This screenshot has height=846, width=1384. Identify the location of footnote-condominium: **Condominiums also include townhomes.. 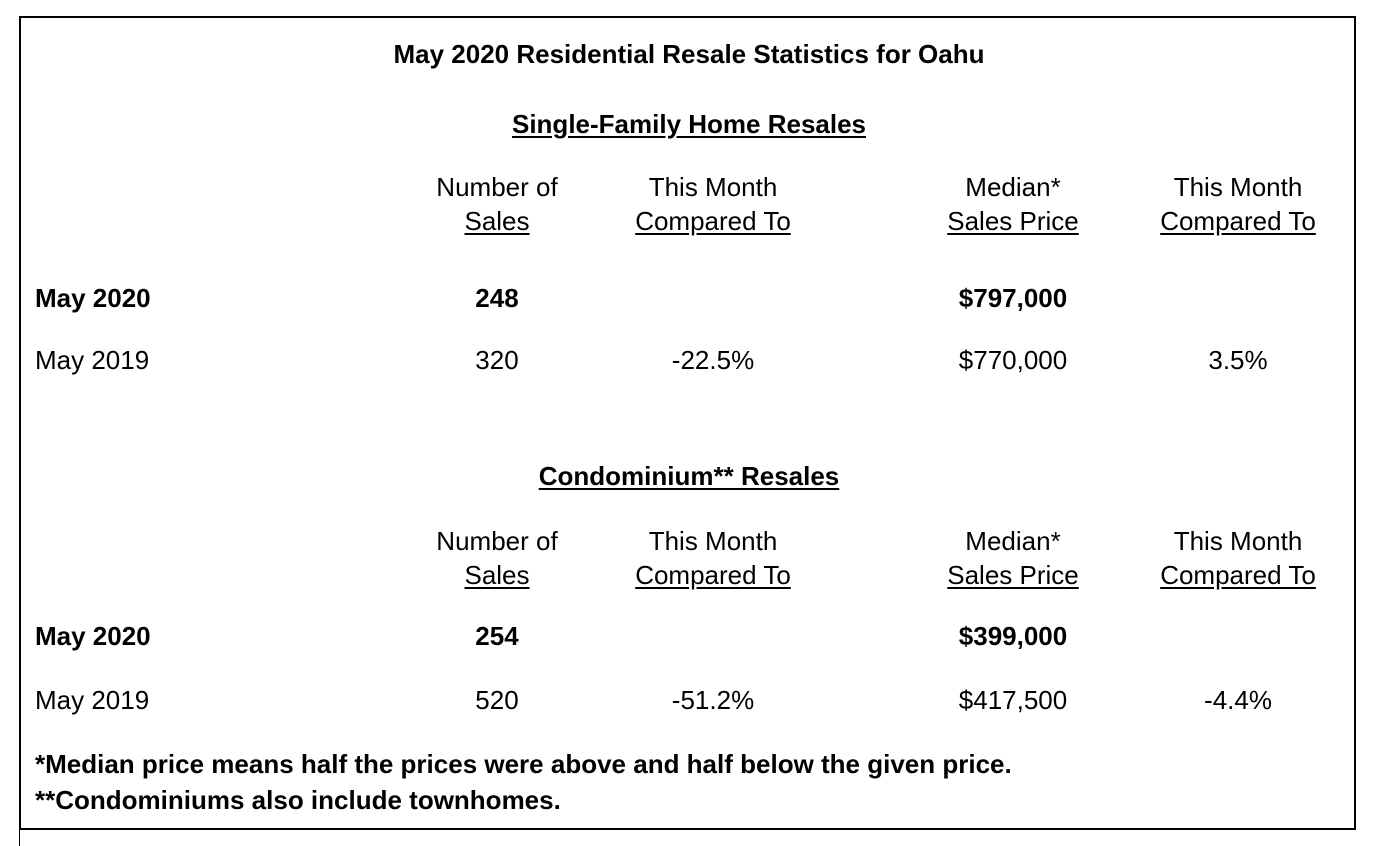
(298, 800).